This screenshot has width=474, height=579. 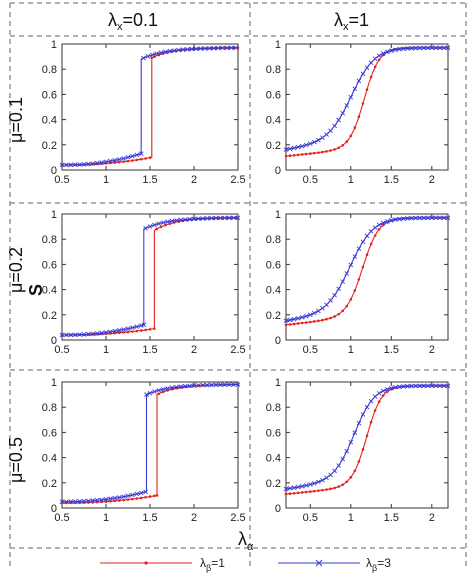 I want to click on column-header-2: λx=1, so click(x=351, y=21).